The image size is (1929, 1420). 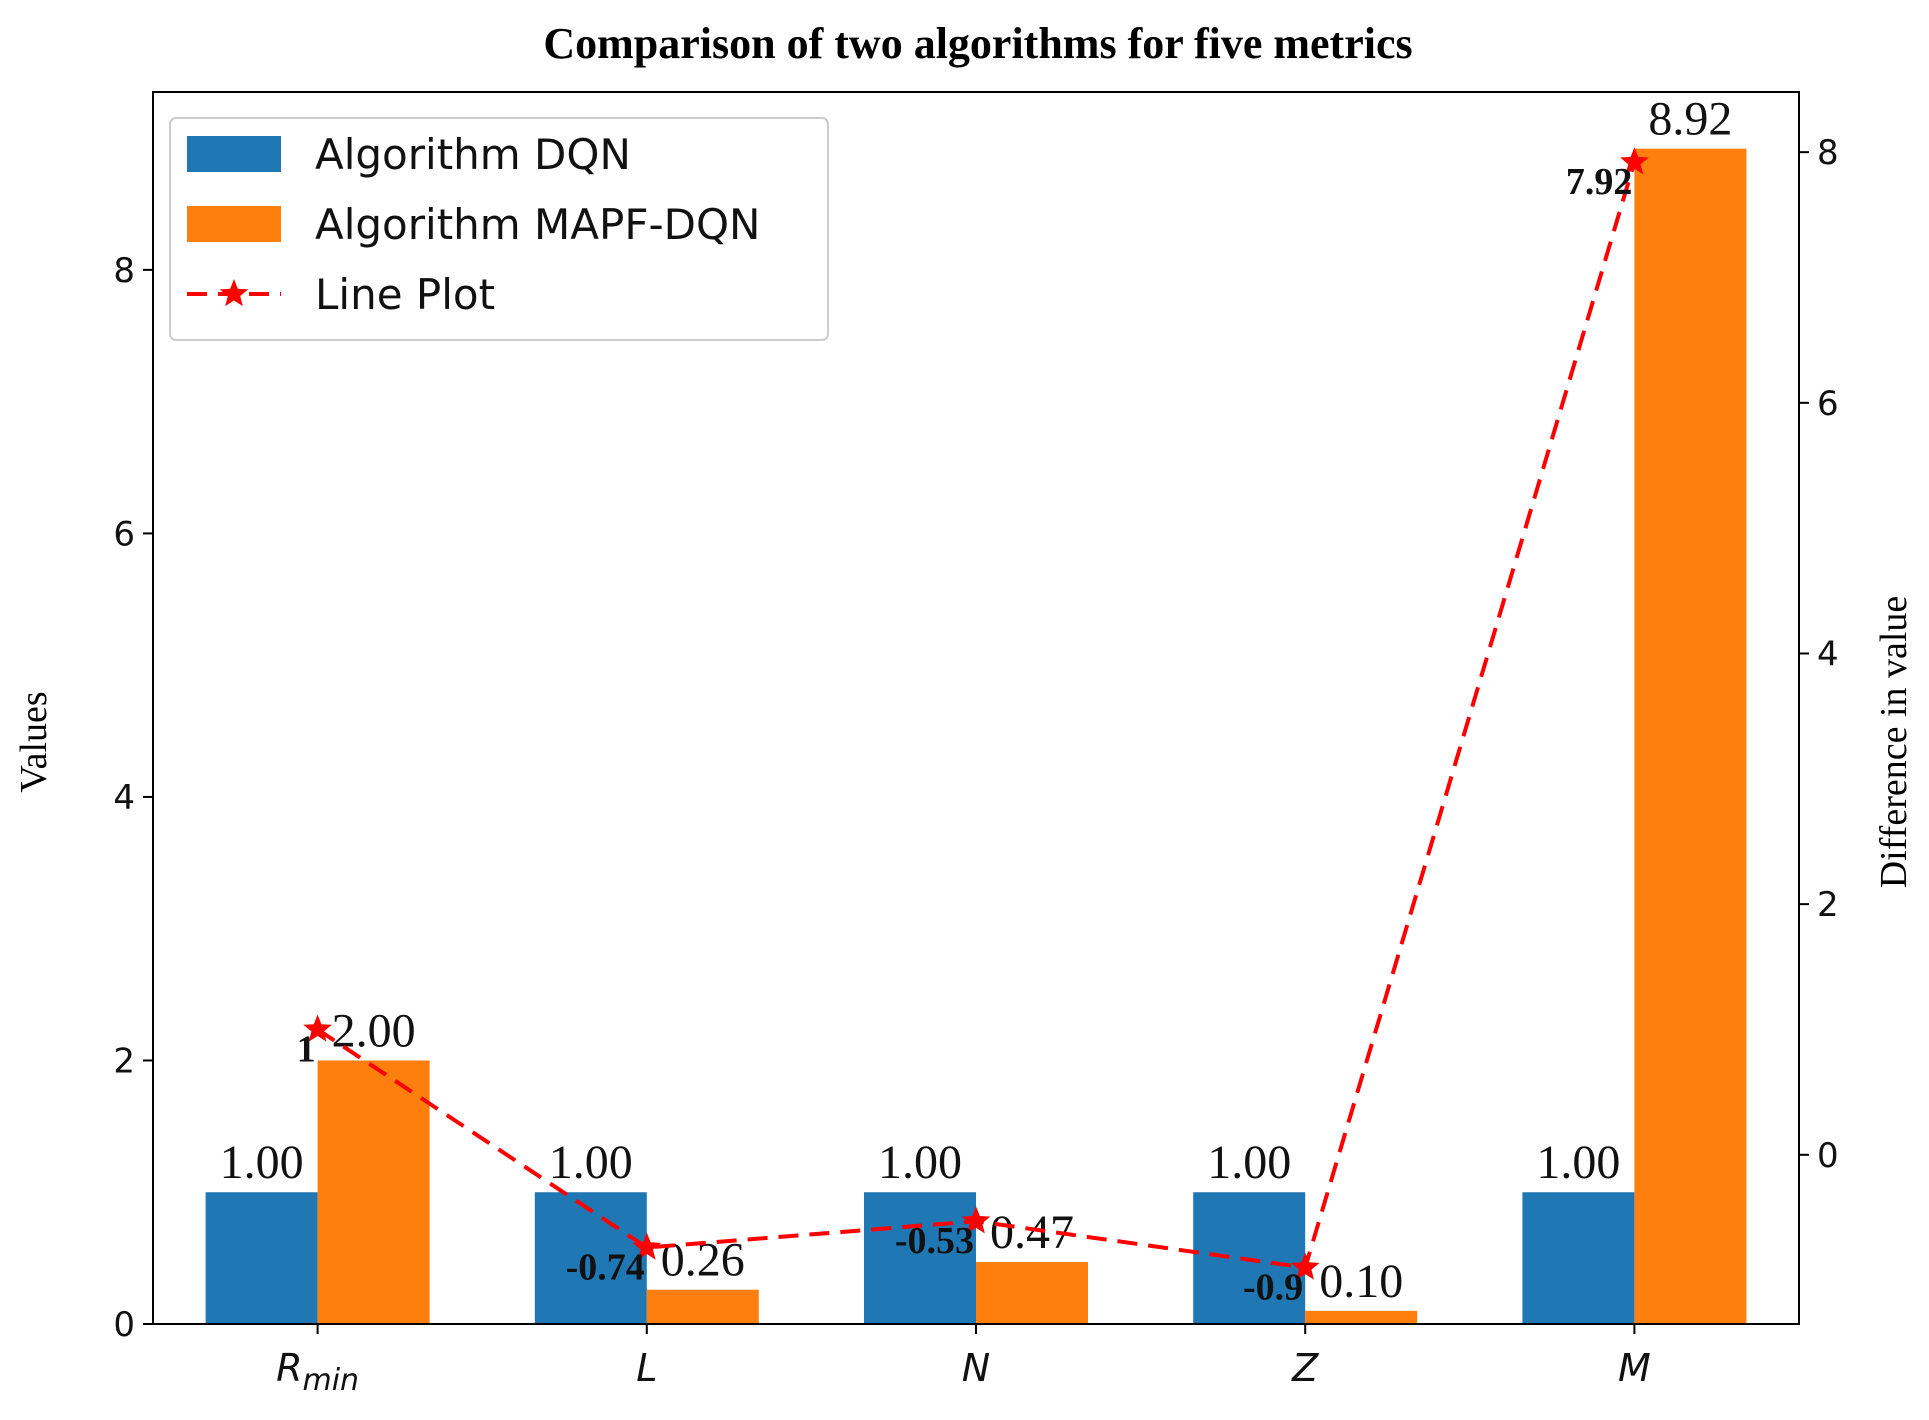 I want to click on y-tick-label-3: 6, so click(x=124, y=534).